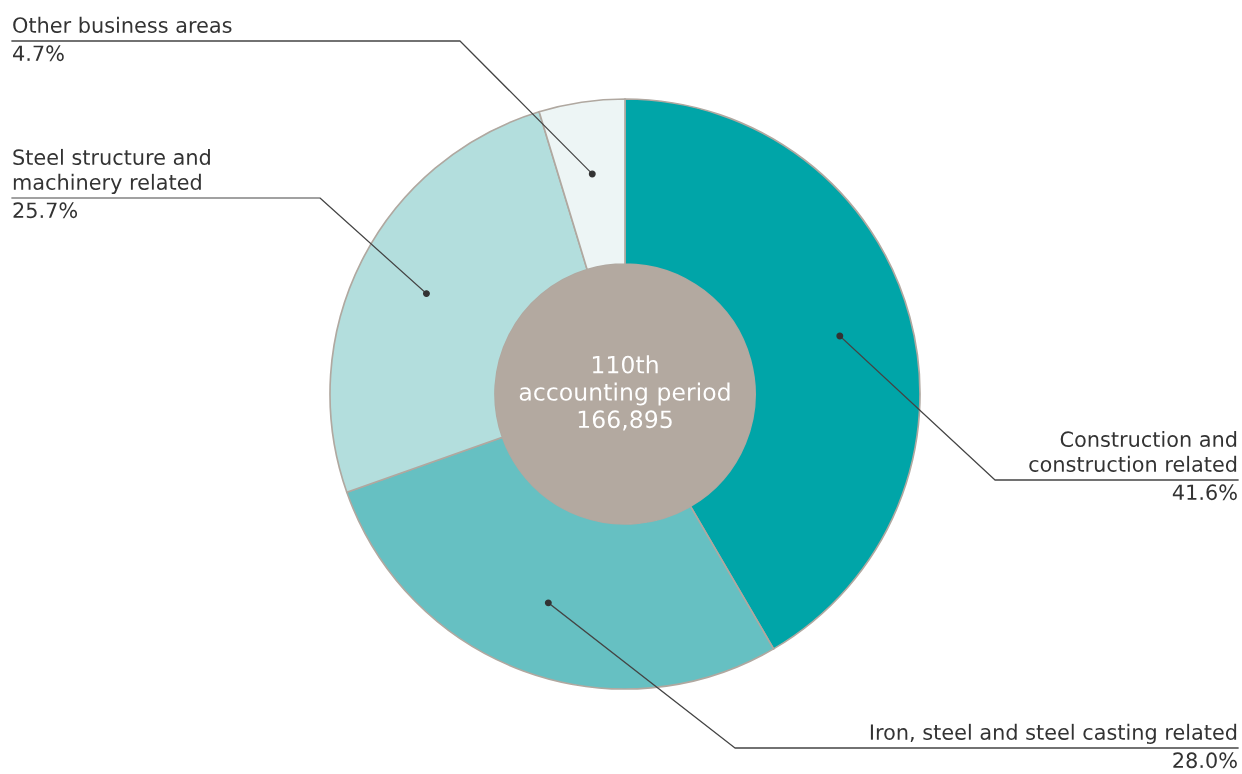 Image resolution: width=1242 pixels, height=774 pixels. What do you see at coordinates (122, 24) in the screenshot?
I see `slice-label: Other business areas` at bounding box center [122, 24].